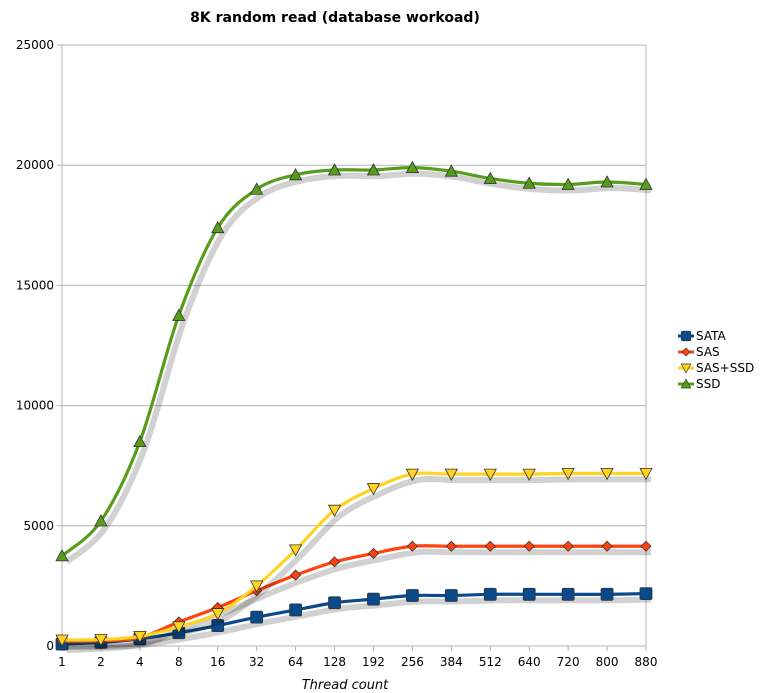 The height and width of the screenshot is (693, 765). Describe the element at coordinates (35, 45) in the screenshot. I see `y-tick-label: 25000` at that location.